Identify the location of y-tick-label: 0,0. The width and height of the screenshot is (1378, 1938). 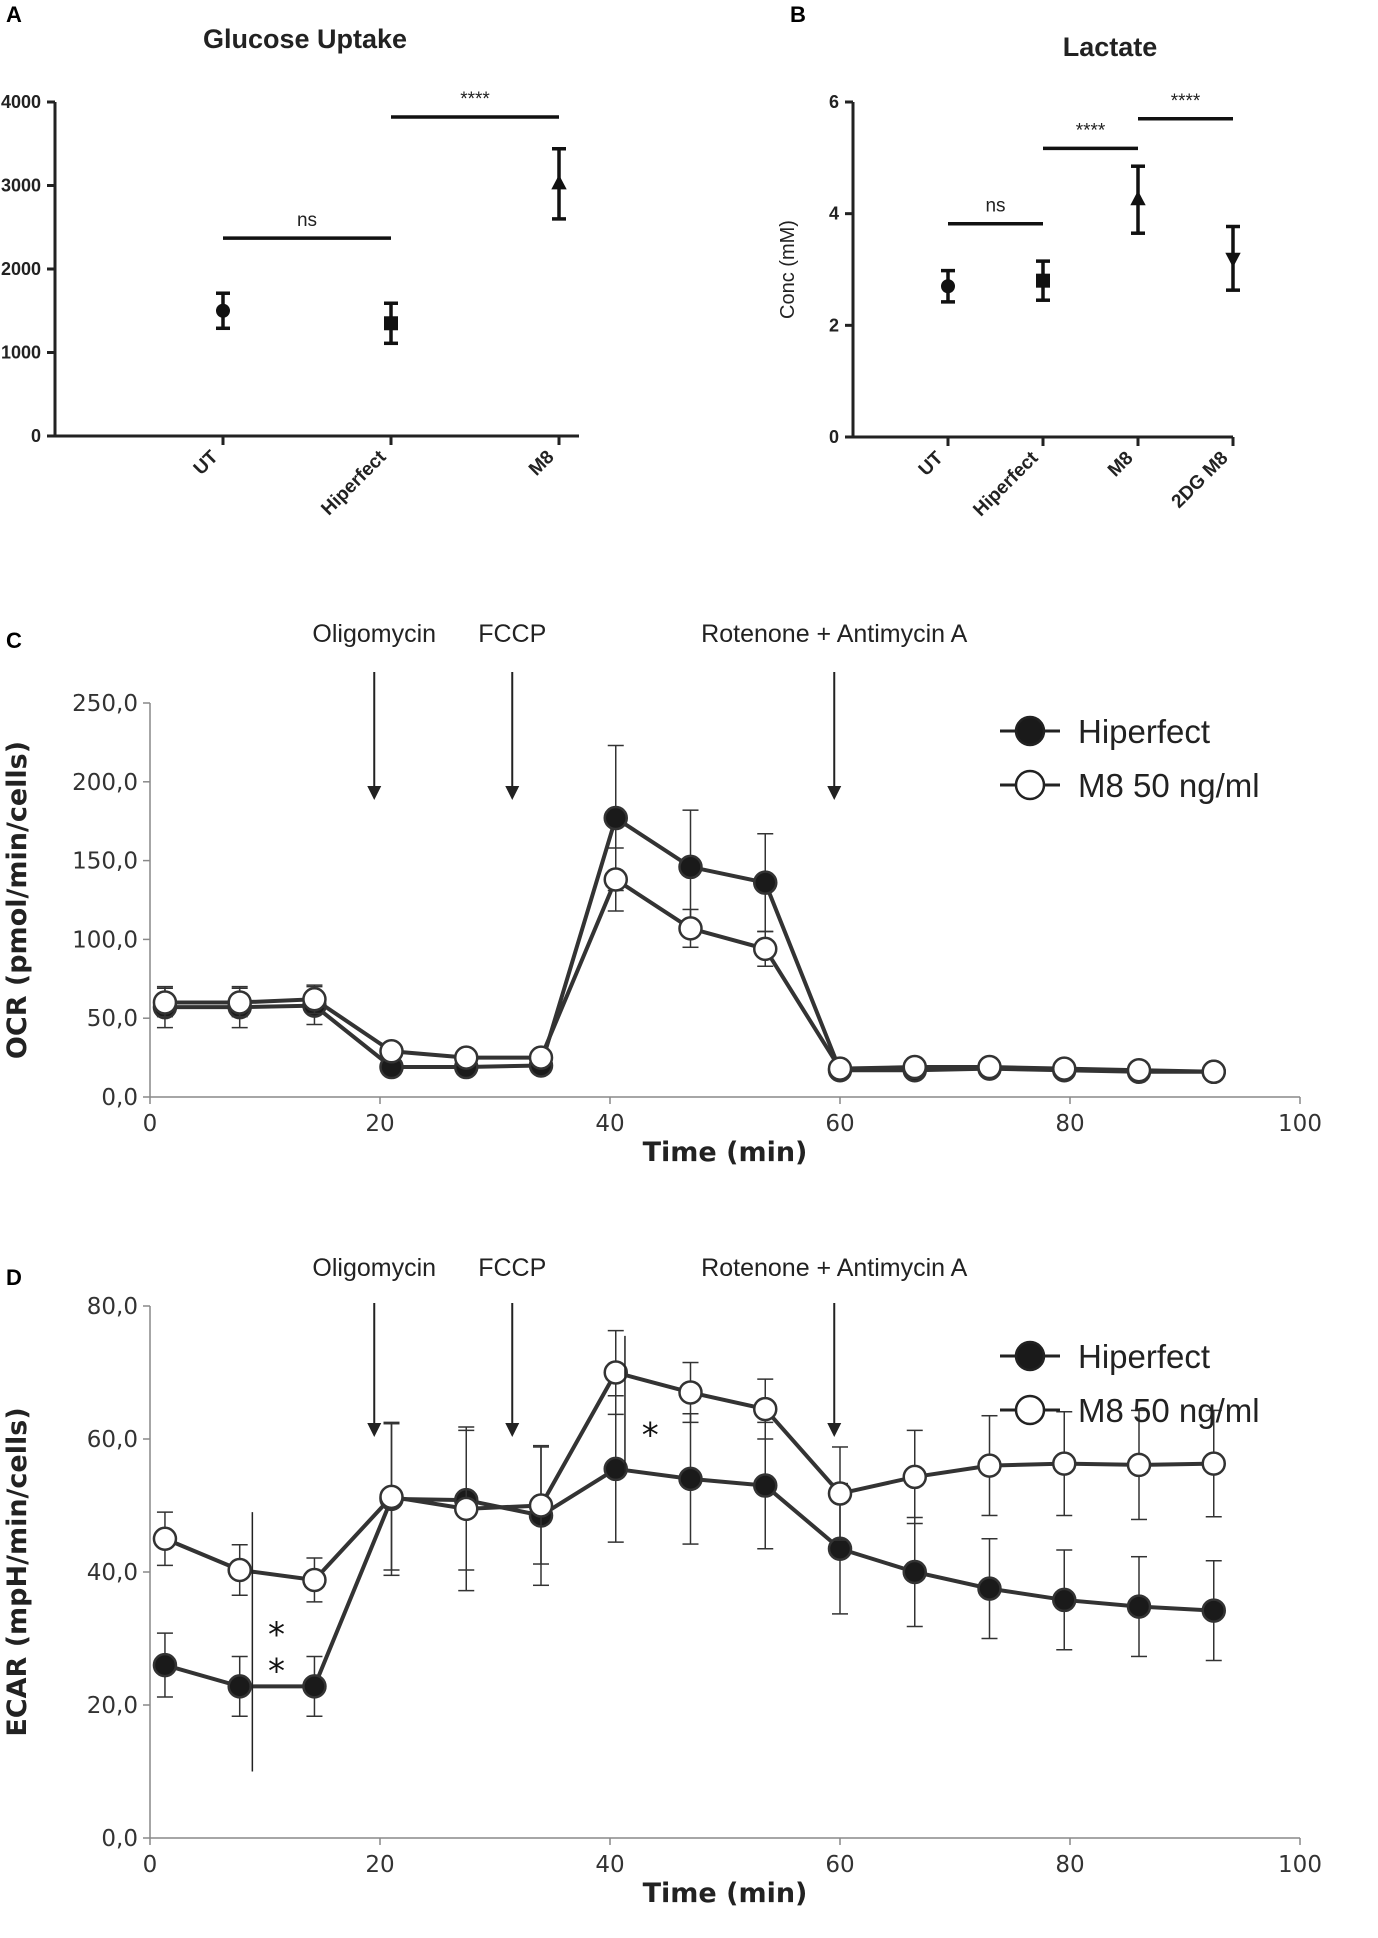
(119, 1098).